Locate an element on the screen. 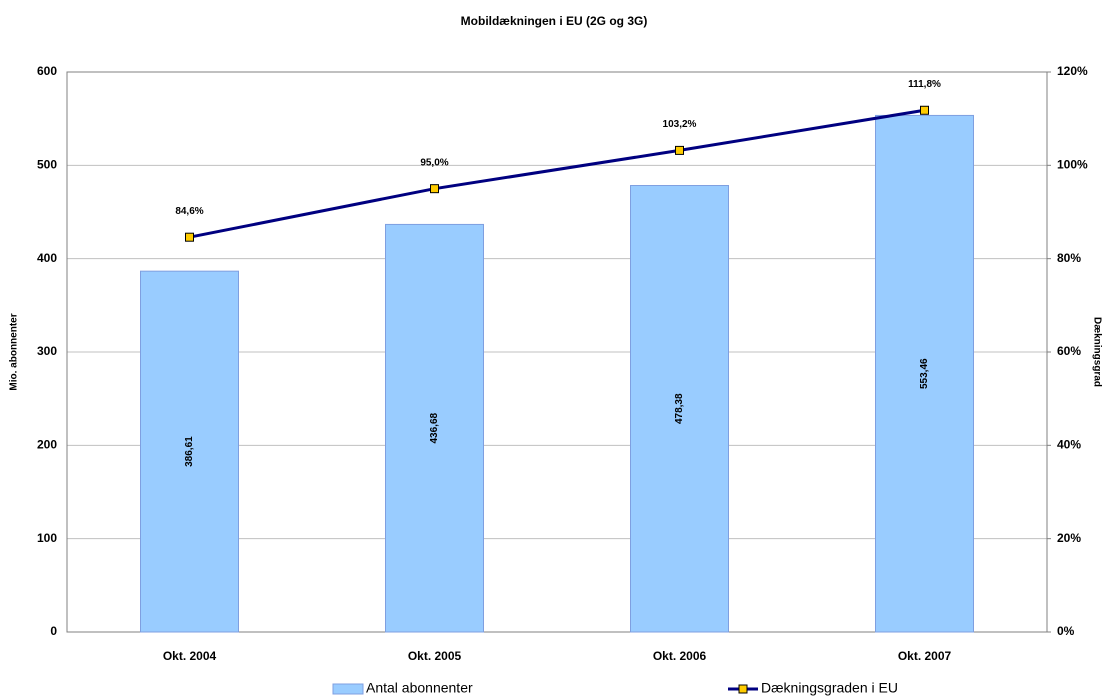 This screenshot has width=1109, height=700. y2-tick-label: 120% is located at coordinates (1072, 71).